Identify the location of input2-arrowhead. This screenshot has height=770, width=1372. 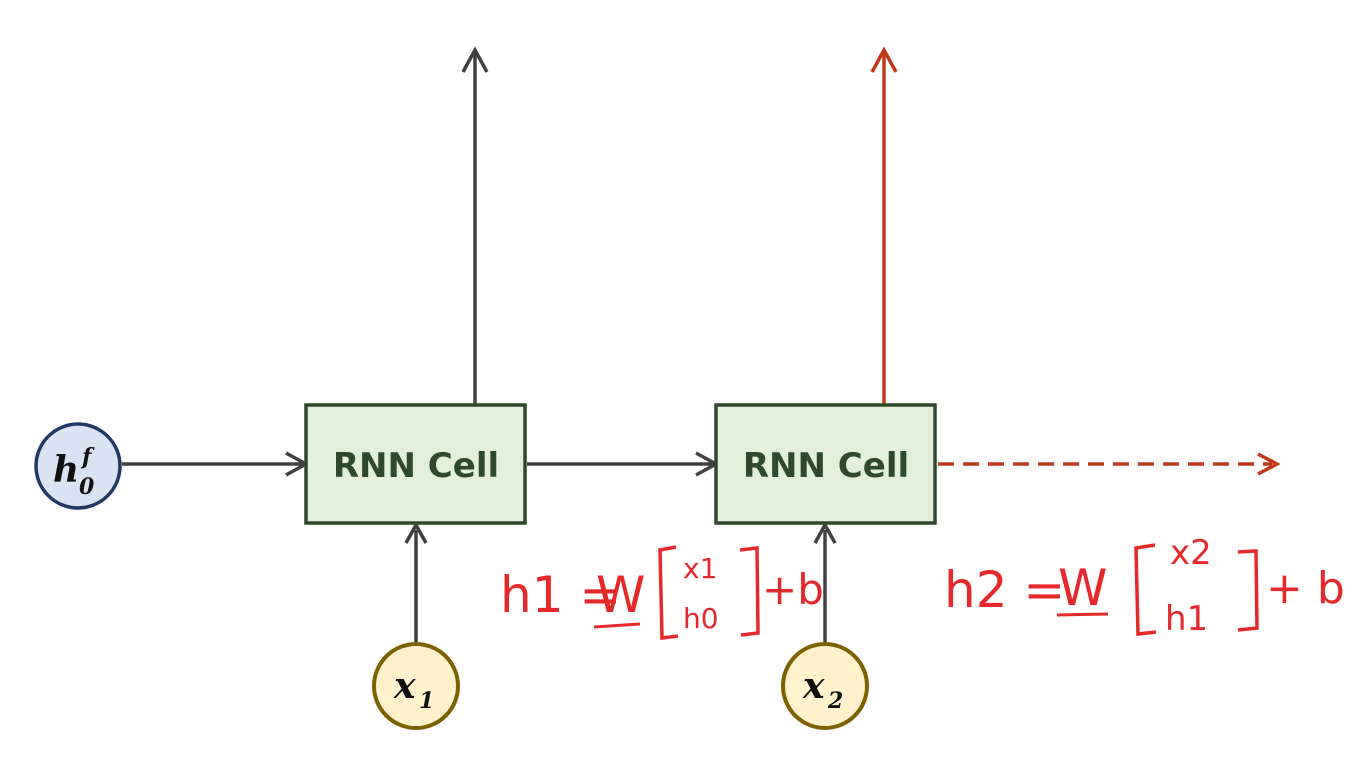
(825, 532).